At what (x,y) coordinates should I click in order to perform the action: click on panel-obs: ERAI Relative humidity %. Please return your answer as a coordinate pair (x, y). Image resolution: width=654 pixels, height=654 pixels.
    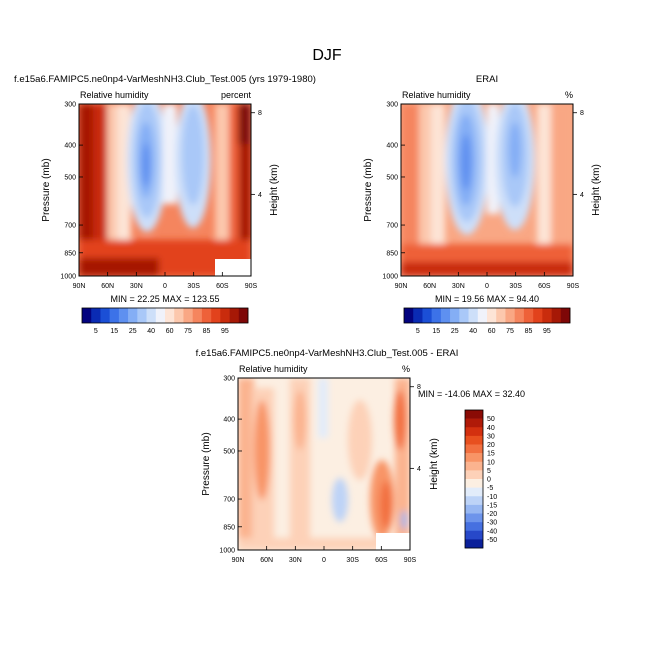
    Looking at the image, I should click on (482, 204).